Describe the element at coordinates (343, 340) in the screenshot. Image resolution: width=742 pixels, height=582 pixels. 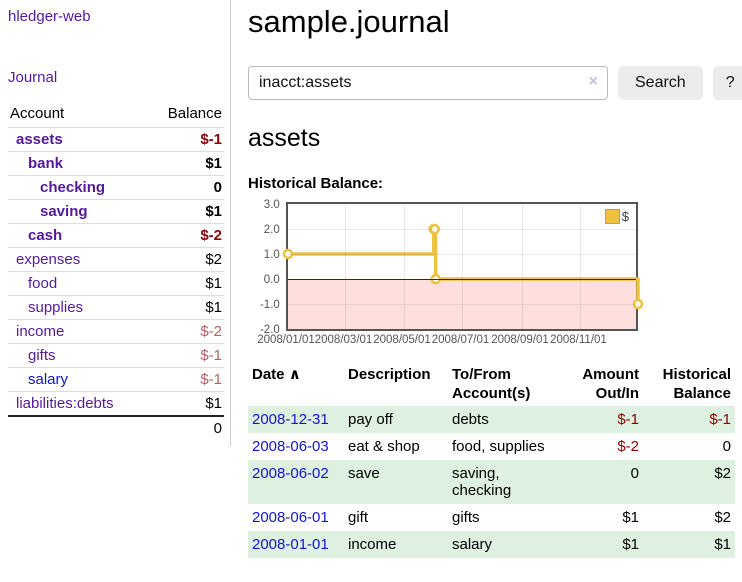
I see `x-tick-label: 2008/03/01` at that location.